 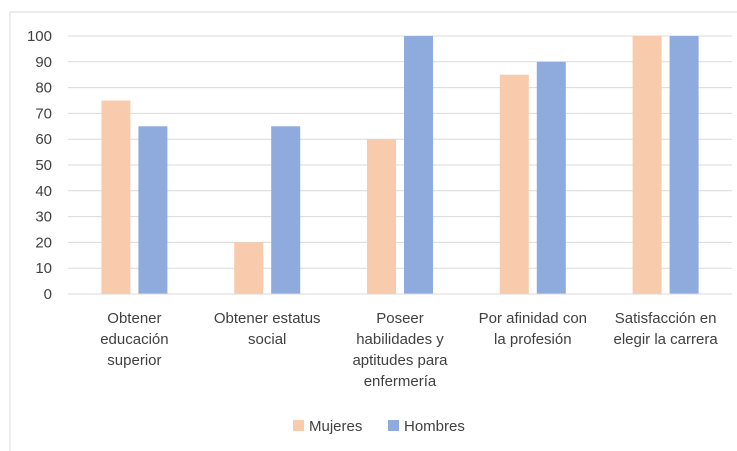 What do you see at coordinates (666, 318) in the screenshot?
I see `category-label-line: Satisfacción en` at bounding box center [666, 318].